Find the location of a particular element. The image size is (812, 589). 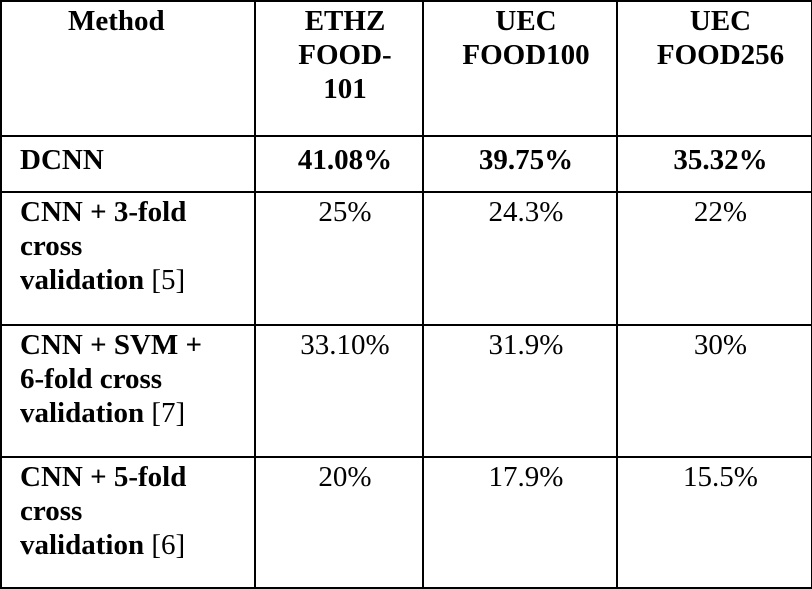

value-cell-ethz: 33.10% is located at coordinates (339, 391).